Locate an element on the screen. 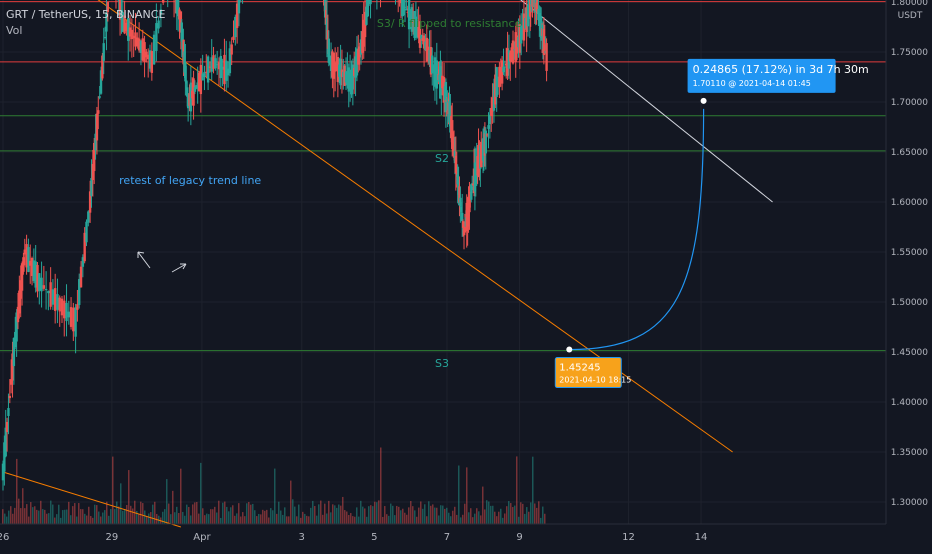  annotation-text: S2 is located at coordinates (442, 158).